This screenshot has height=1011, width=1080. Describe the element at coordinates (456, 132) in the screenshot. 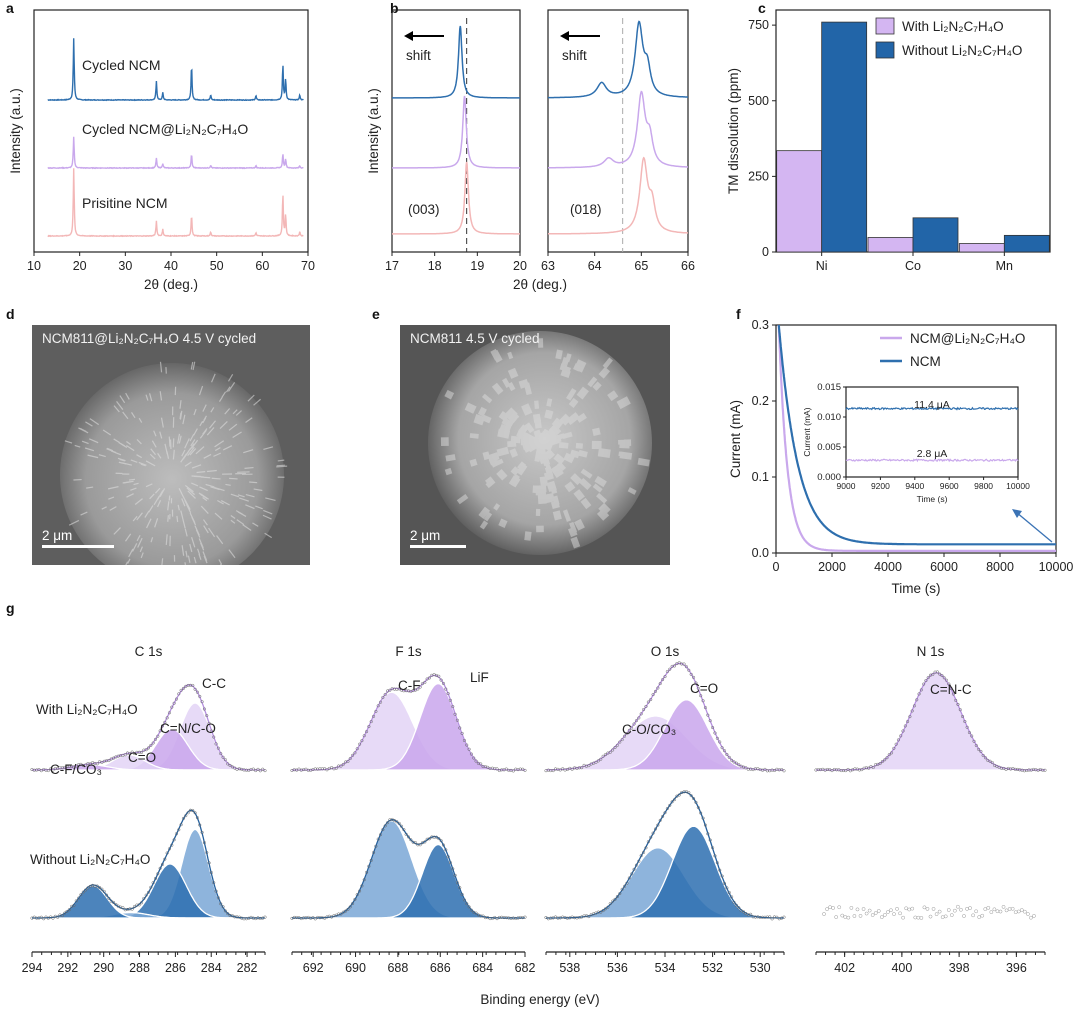

I see `panel-b-series-line` at that location.